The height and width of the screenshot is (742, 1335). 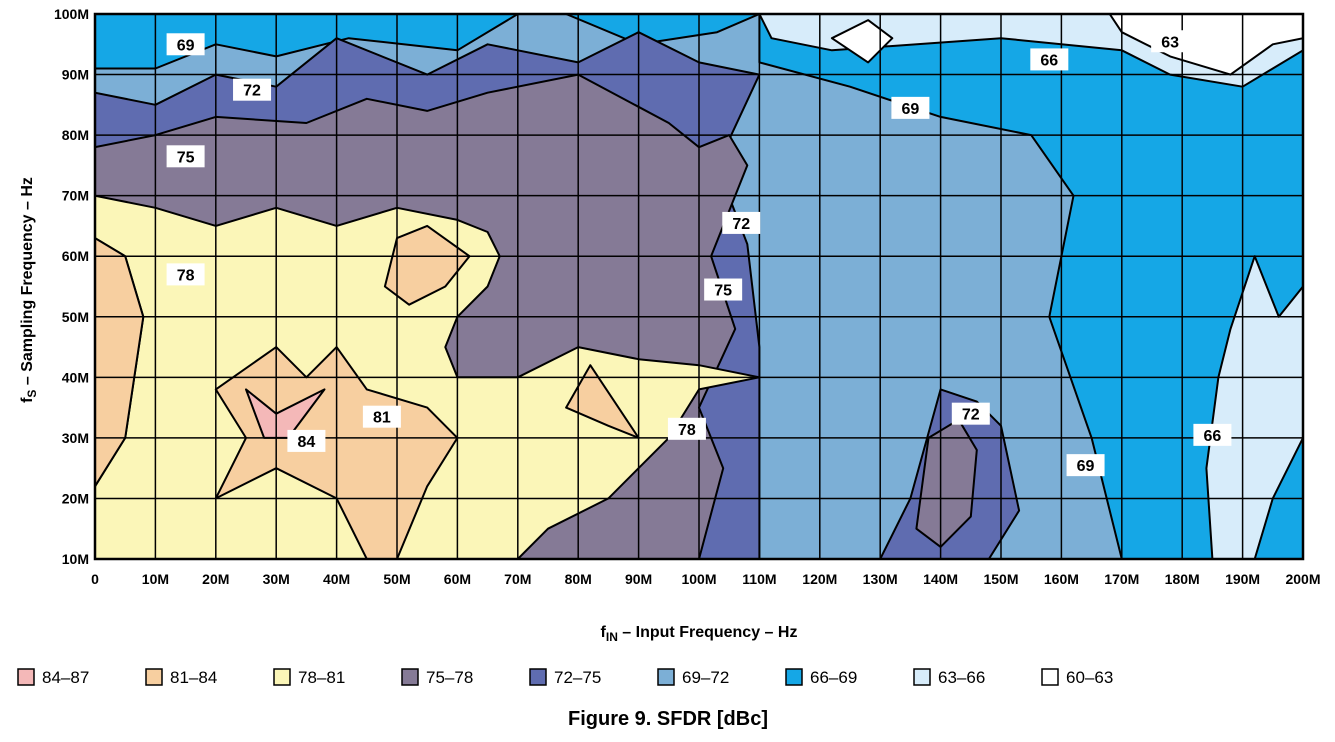 I want to click on y-tick-label: 90M, so click(x=75, y=75).